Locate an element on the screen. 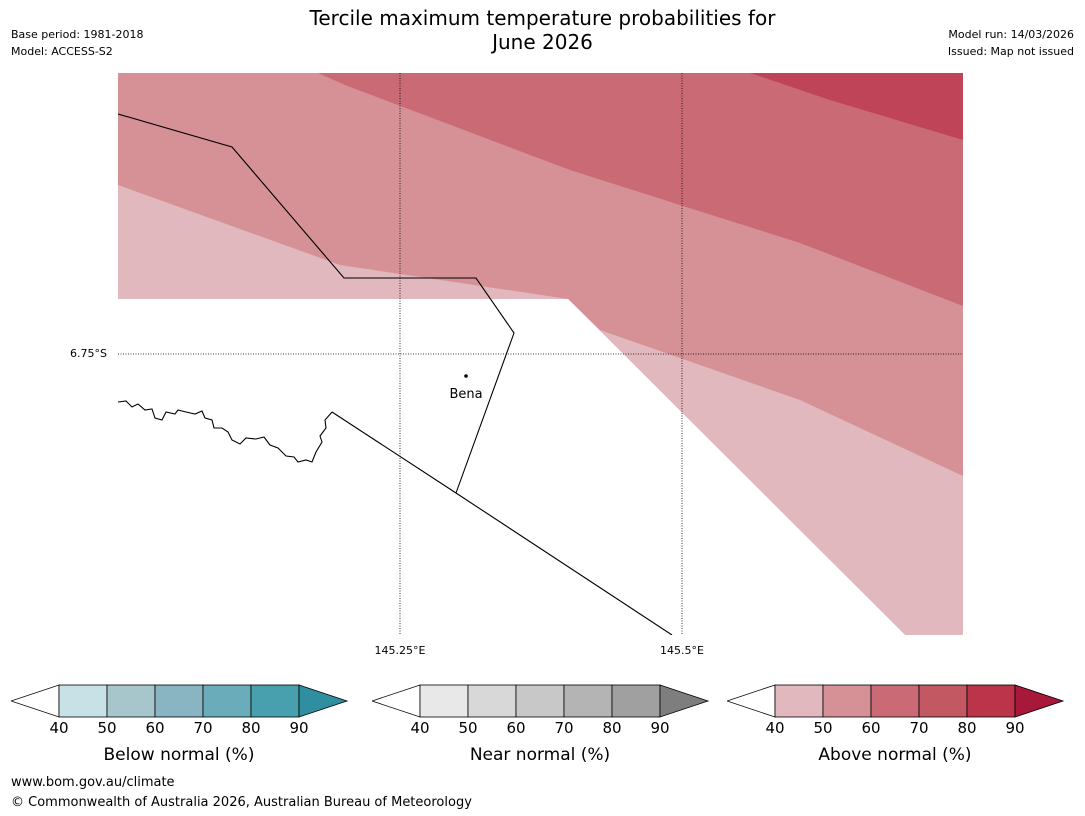  lon-label-145-5: 145.5°E is located at coordinates (682, 650).